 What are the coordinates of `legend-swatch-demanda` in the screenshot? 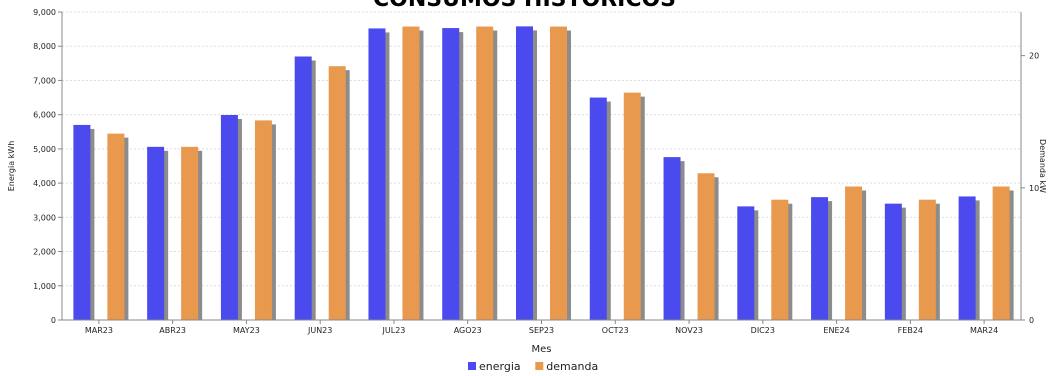 It's located at (539, 366).